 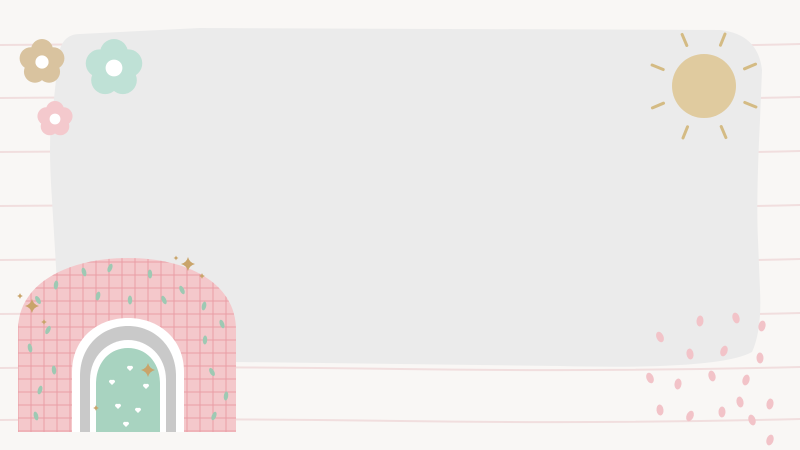 I want to click on tan-flower-icon, so click(x=42, y=61).